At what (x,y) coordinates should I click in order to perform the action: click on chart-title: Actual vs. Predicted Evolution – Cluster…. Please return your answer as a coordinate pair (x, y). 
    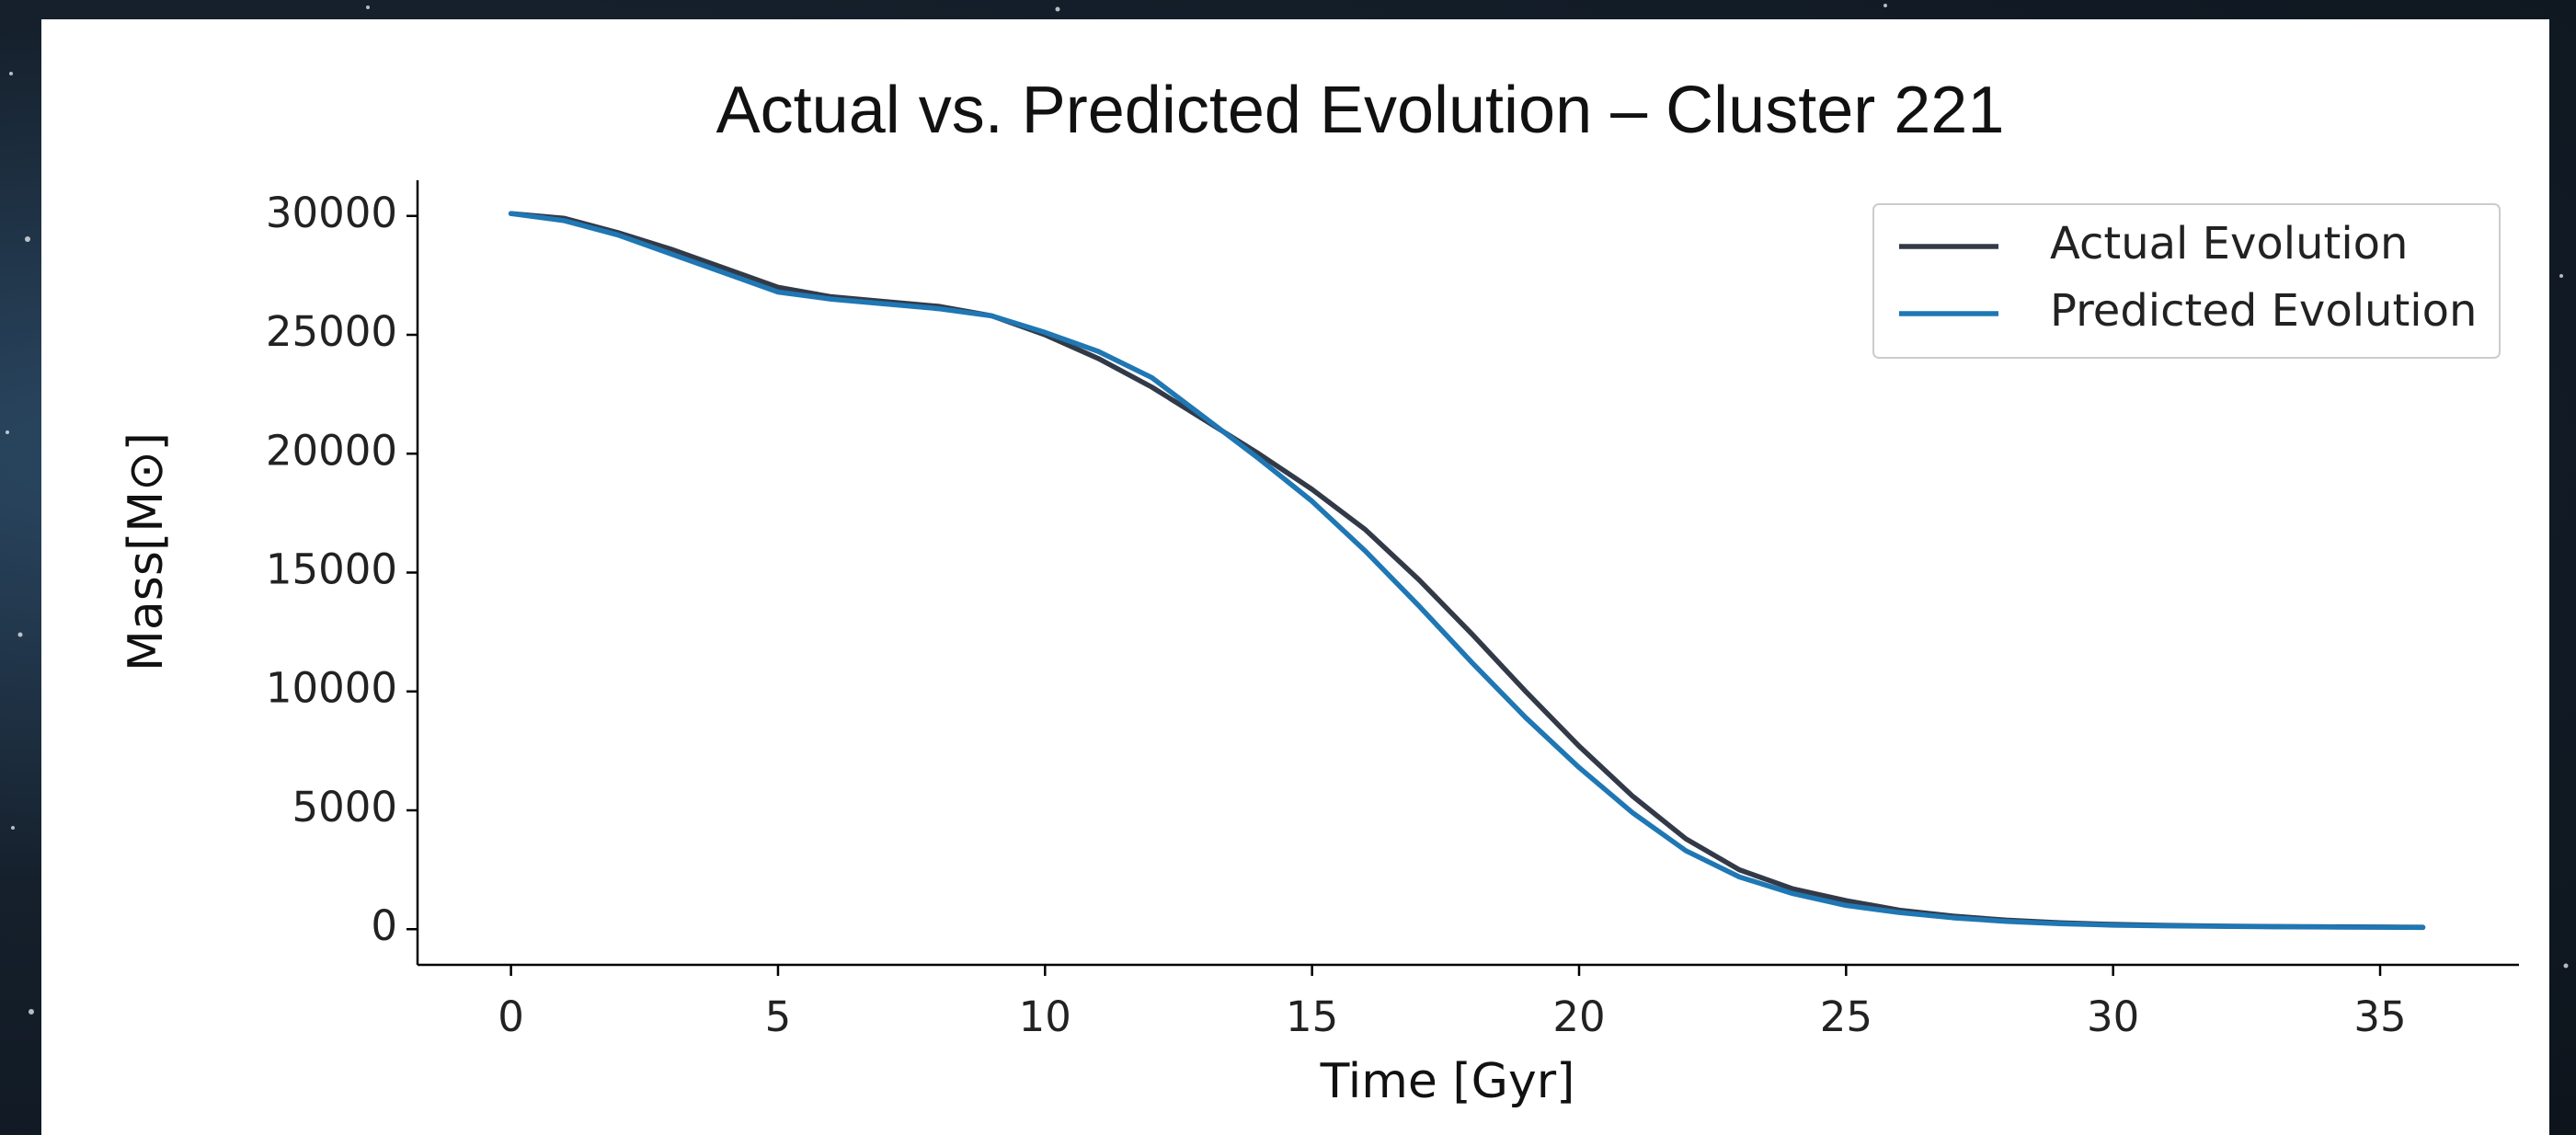
    Looking at the image, I should click on (1361, 110).